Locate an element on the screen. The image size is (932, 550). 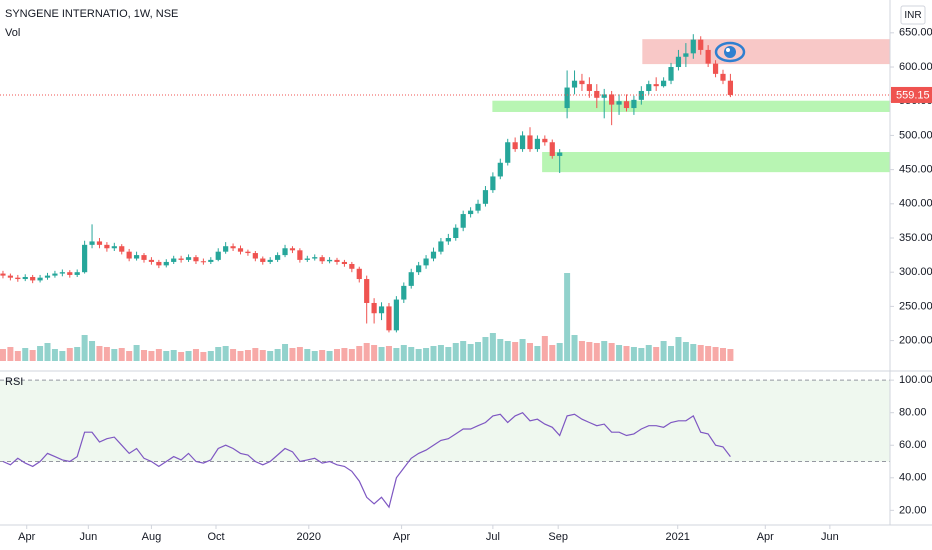
rsi-label: RSI is located at coordinates (14, 382).